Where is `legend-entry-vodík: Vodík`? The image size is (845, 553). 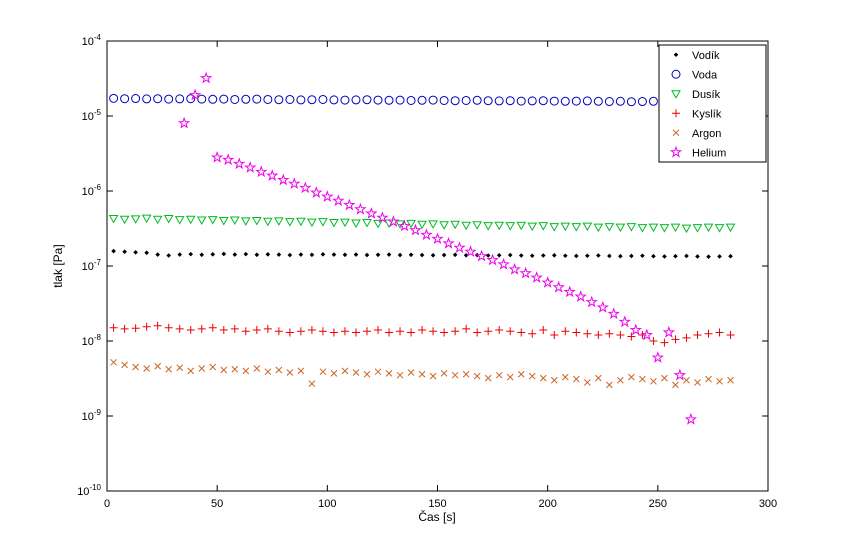 legend-entry-vodík: Vodík is located at coordinates (696, 56).